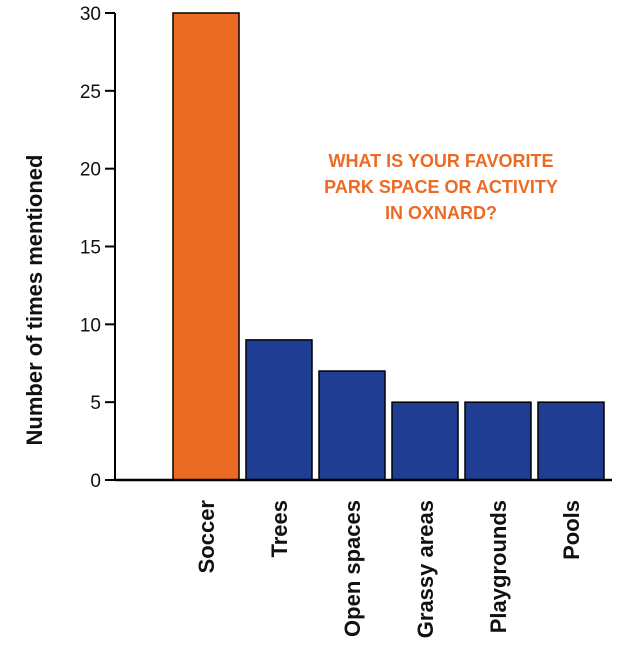  What do you see at coordinates (498, 566) in the screenshot?
I see `category-label-playgrounds: Playgrounds` at bounding box center [498, 566].